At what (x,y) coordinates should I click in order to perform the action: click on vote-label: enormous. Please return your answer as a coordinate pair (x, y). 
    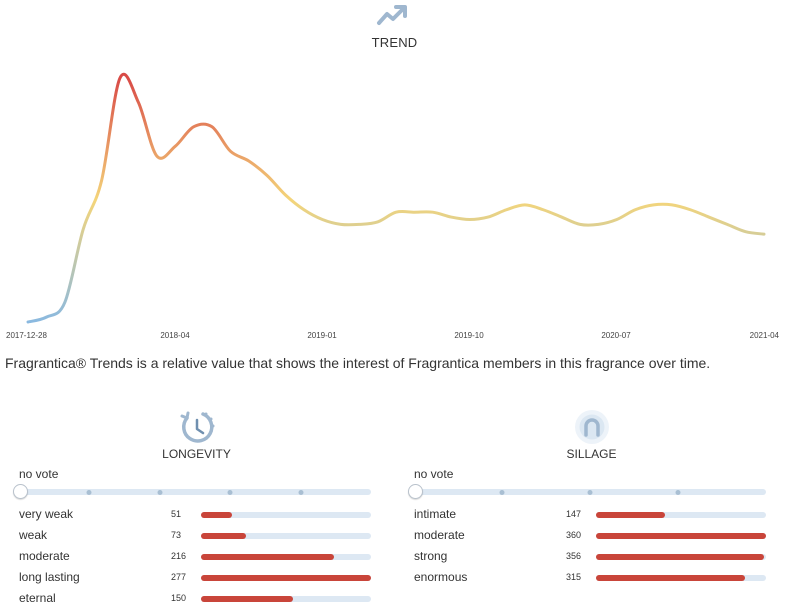
    Looking at the image, I should click on (441, 577).